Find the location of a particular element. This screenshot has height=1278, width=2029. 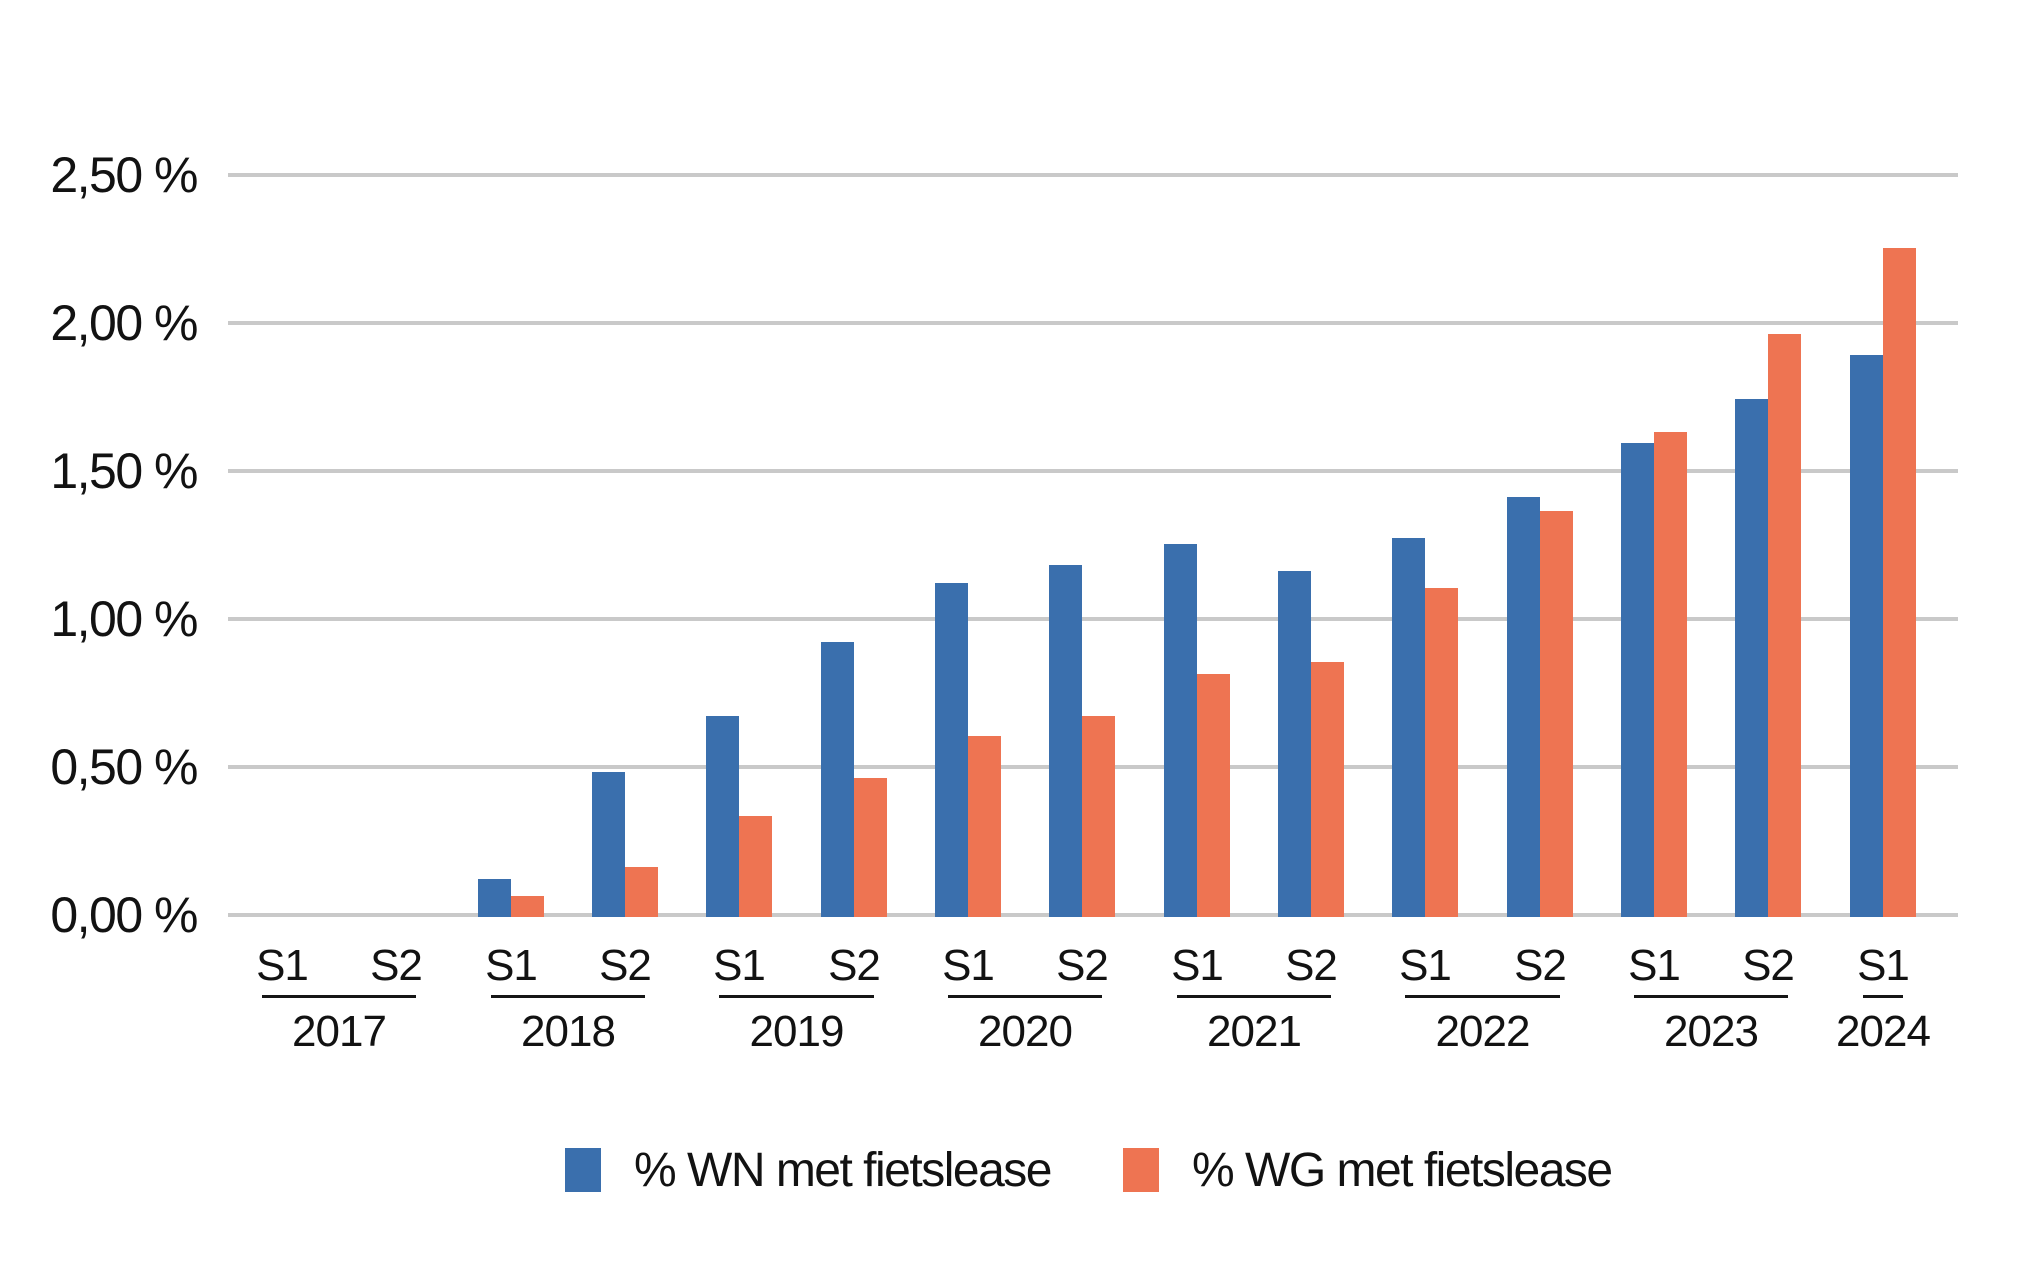

bar-wn-2018-S1 is located at coordinates (494, 898).